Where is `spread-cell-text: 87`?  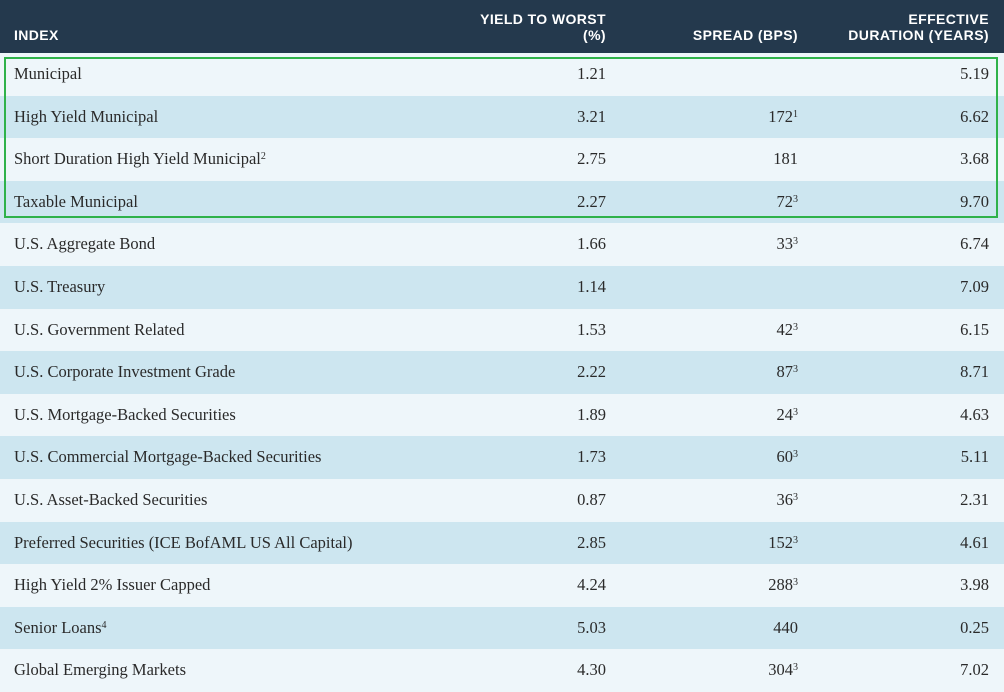 spread-cell-text: 87 is located at coordinates (785, 372).